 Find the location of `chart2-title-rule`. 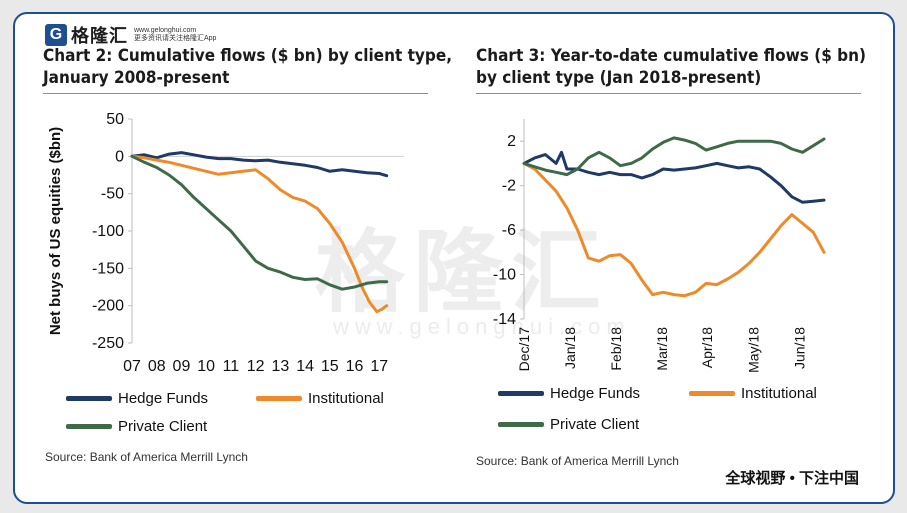

chart2-title-rule is located at coordinates (235, 93).